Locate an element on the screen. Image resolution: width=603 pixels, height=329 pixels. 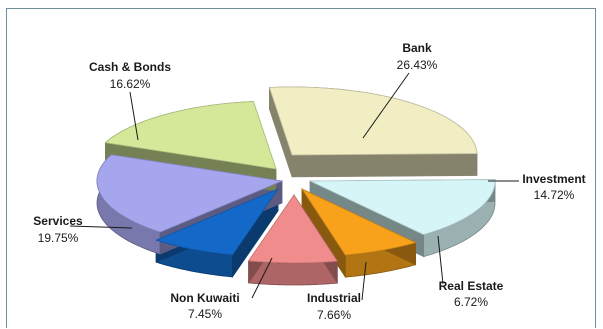
pie-slice-services is located at coordinates (190, 193).